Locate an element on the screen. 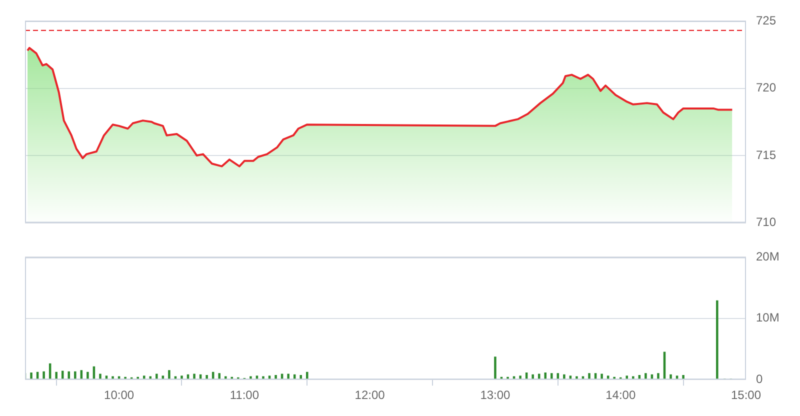  x-tick-label: 12:00 is located at coordinates (370, 395).